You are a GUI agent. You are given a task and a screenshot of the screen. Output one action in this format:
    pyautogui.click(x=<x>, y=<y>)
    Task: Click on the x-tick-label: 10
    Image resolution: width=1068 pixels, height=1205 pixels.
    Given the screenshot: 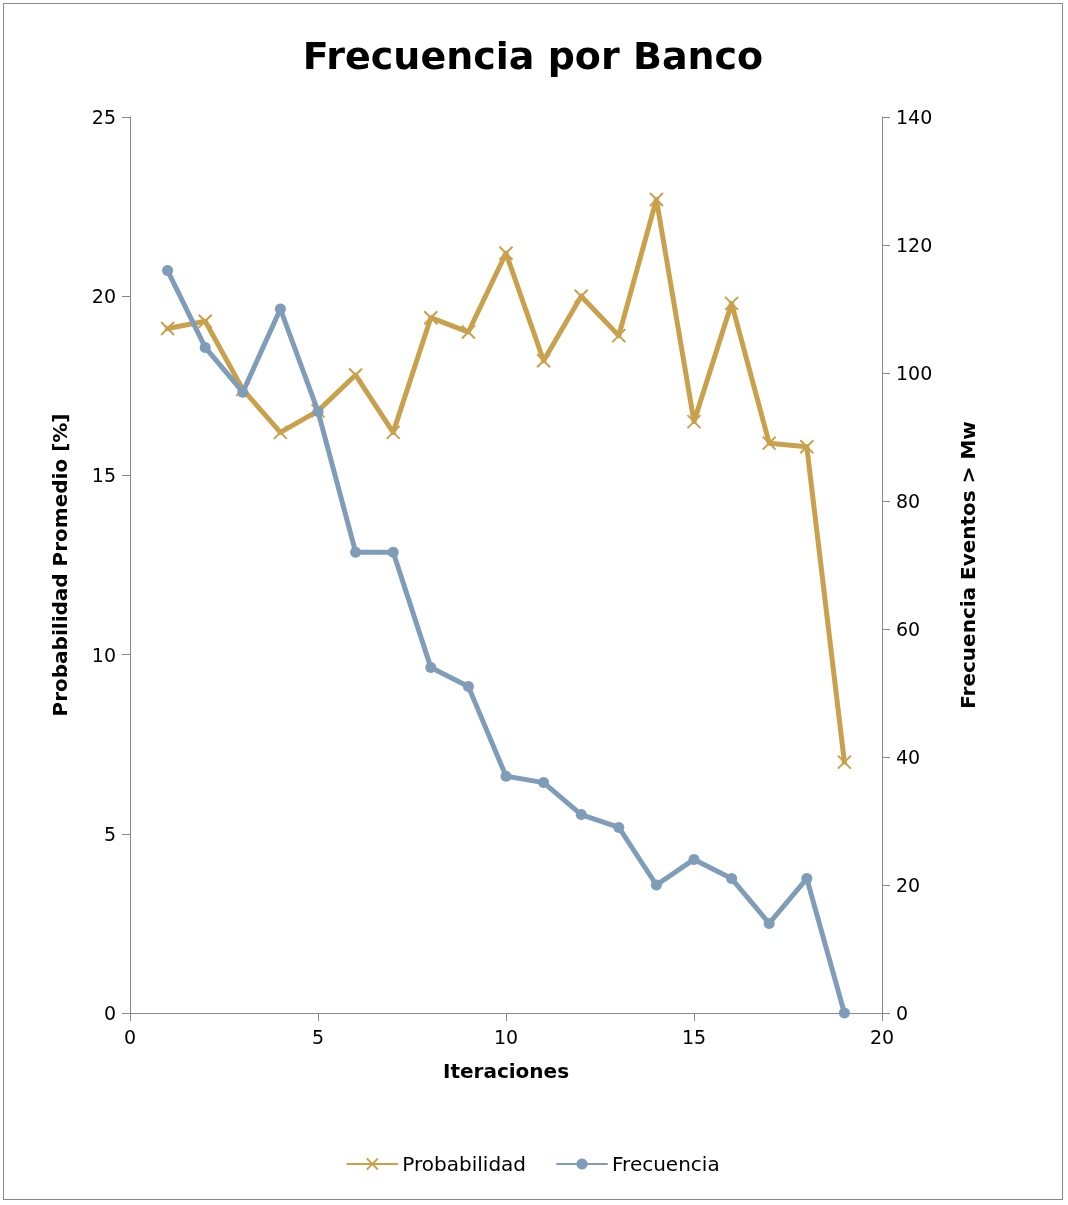 What is the action you would take?
    pyautogui.click(x=506, y=1036)
    